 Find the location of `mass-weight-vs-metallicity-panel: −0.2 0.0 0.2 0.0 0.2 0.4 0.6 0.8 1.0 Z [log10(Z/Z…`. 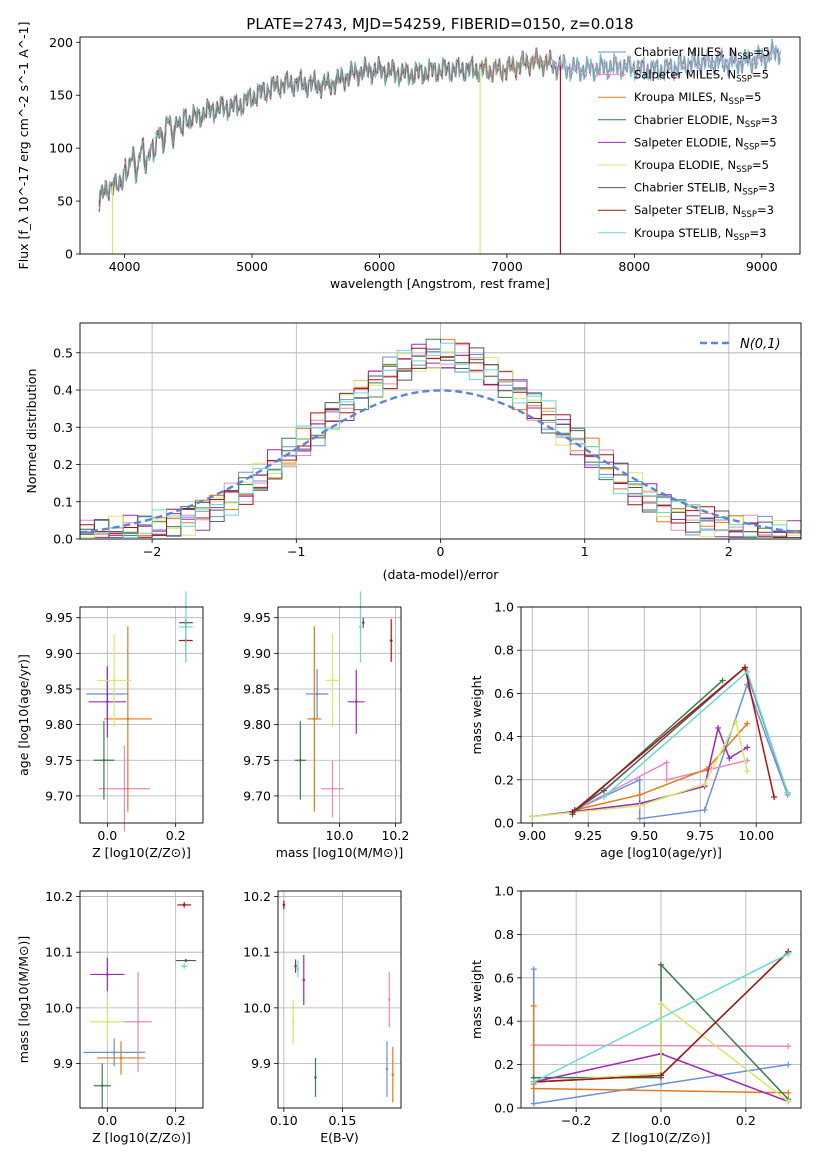

mass-weight-vs-metallicity-panel: −0.2 0.0 0.2 0.0 0.2 0.4 0.6 0.8 1.0 Z [log10(Z/Z… is located at coordinates (635, 1014).